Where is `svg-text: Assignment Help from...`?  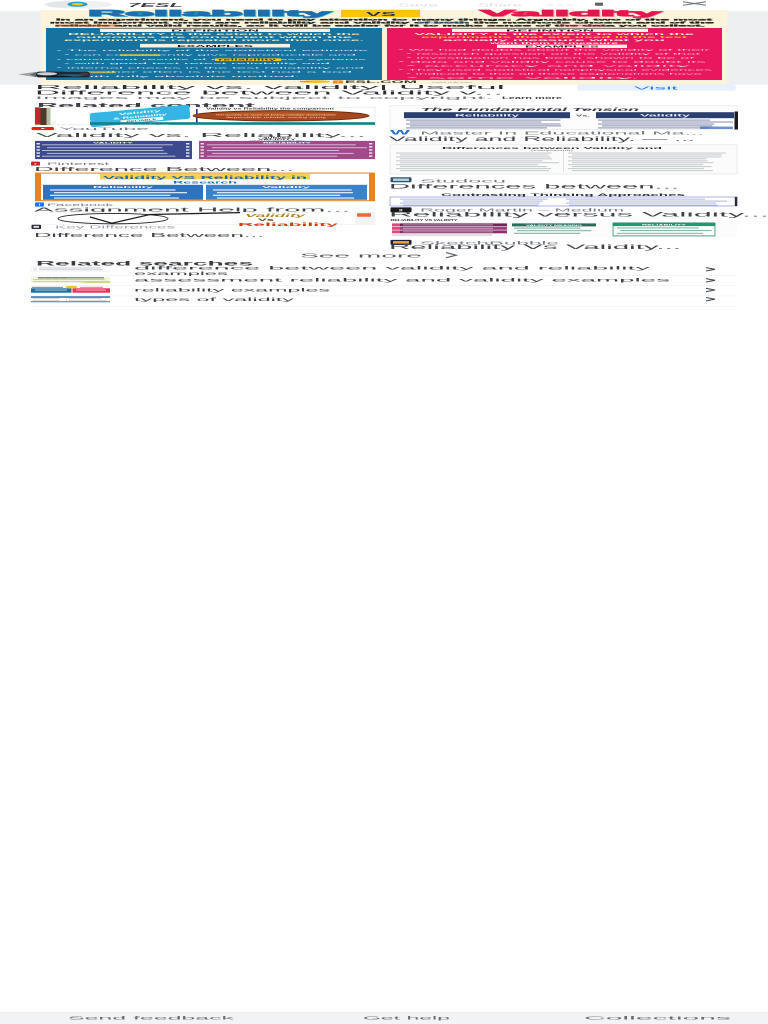
svg-text: Assignment Help from... is located at coordinates (192, 210).